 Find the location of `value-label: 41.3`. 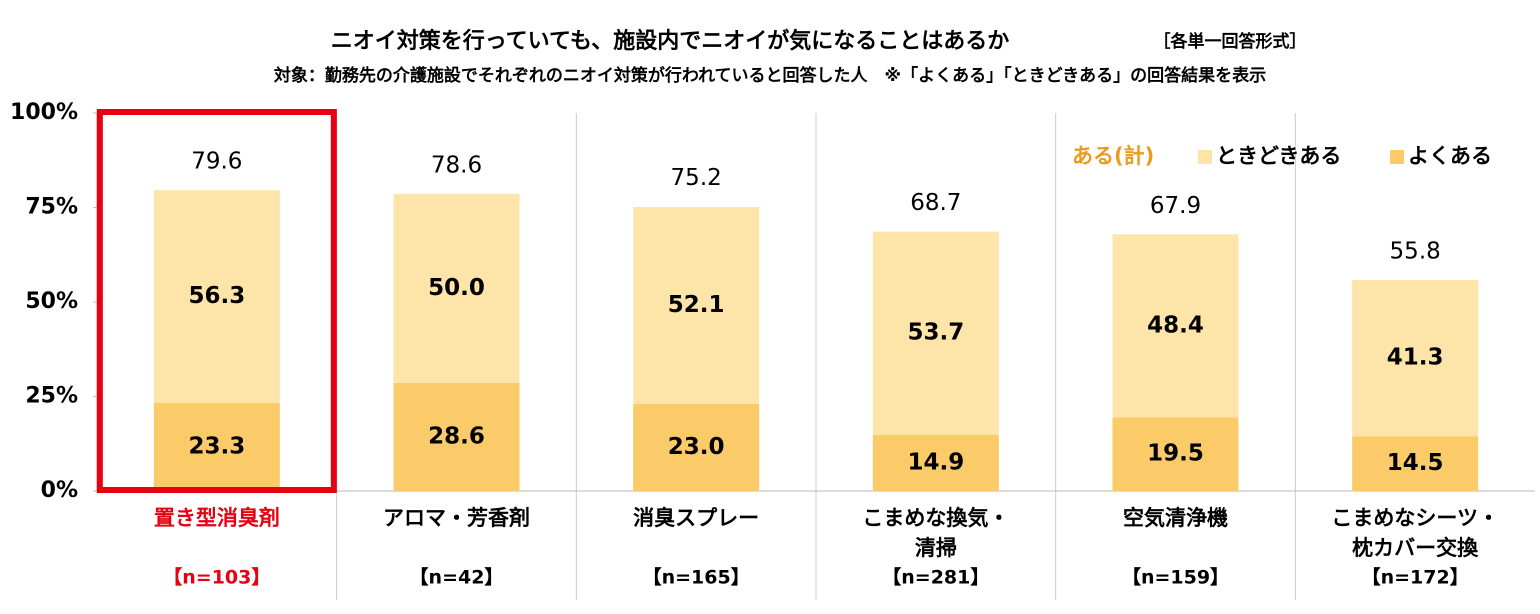

value-label: 41.3 is located at coordinates (1415, 358).